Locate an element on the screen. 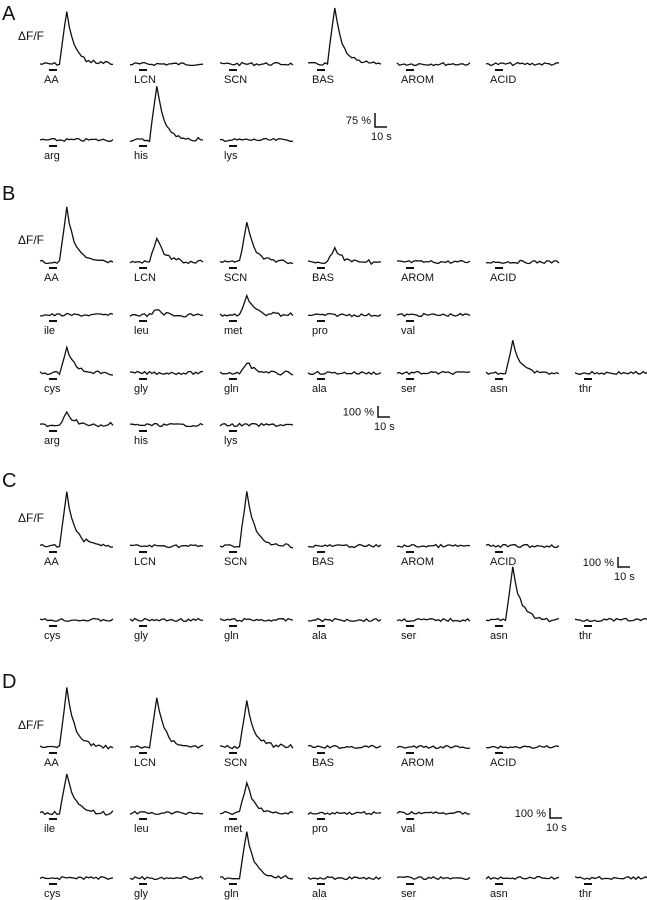 The width and height of the screenshot is (647, 900). trace-AA: AA is located at coordinates (76, 728).